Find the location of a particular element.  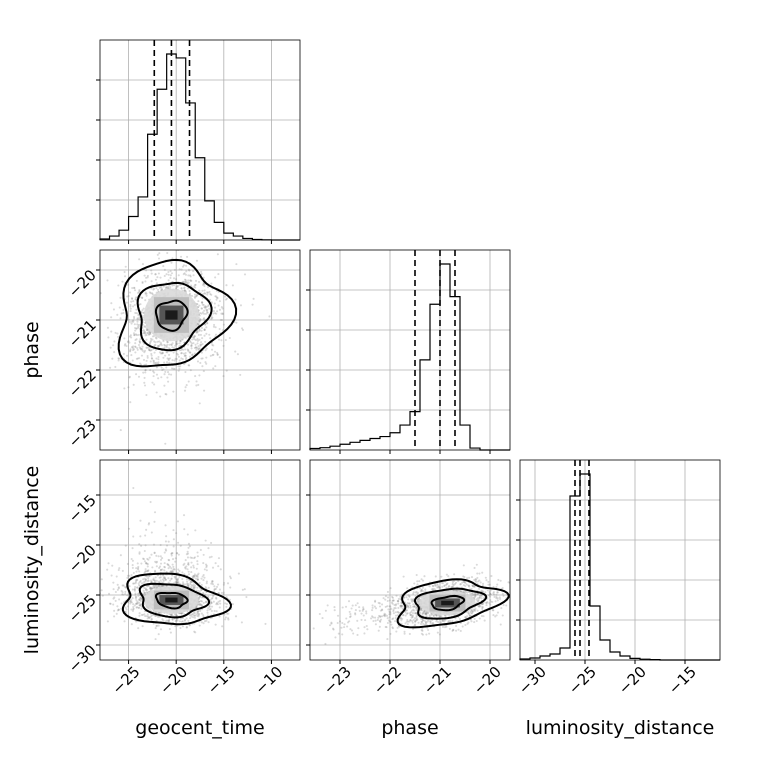

y-tick-label: −30 is located at coordinates (82, 658).